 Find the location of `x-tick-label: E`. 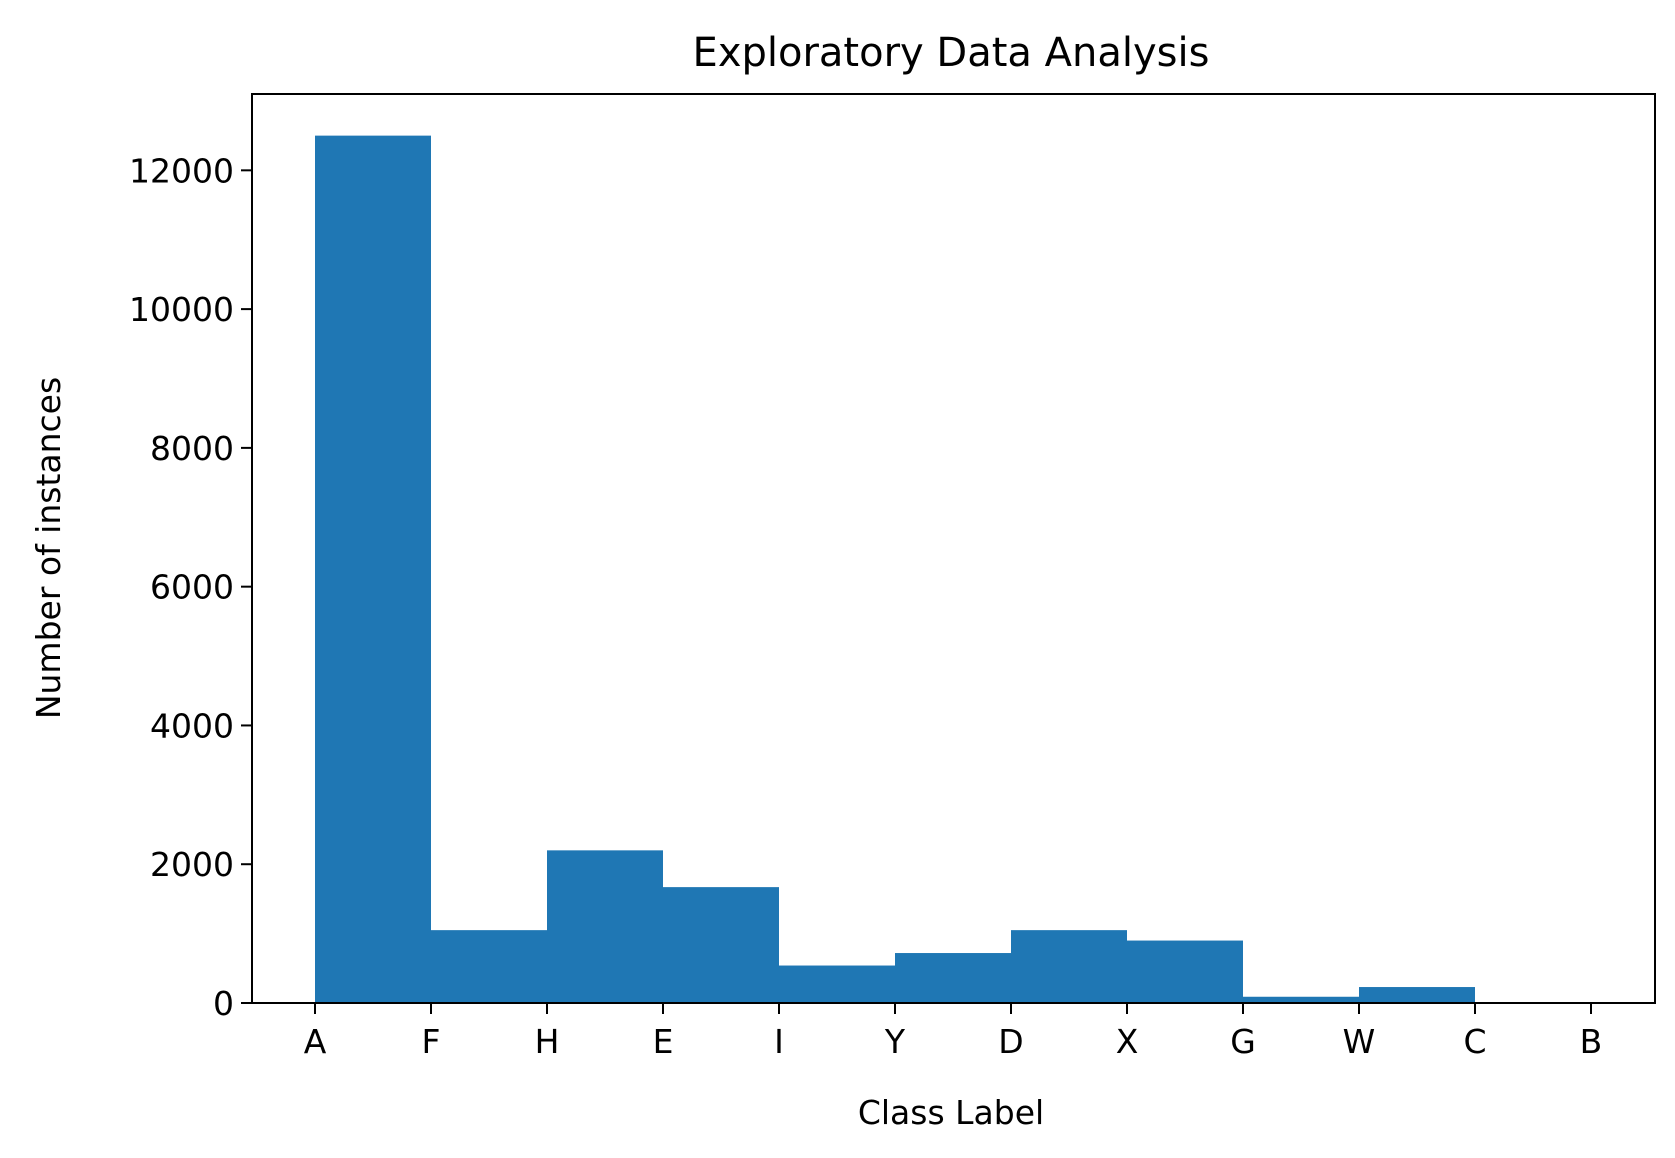

x-tick-label: E is located at coordinates (663, 1041).